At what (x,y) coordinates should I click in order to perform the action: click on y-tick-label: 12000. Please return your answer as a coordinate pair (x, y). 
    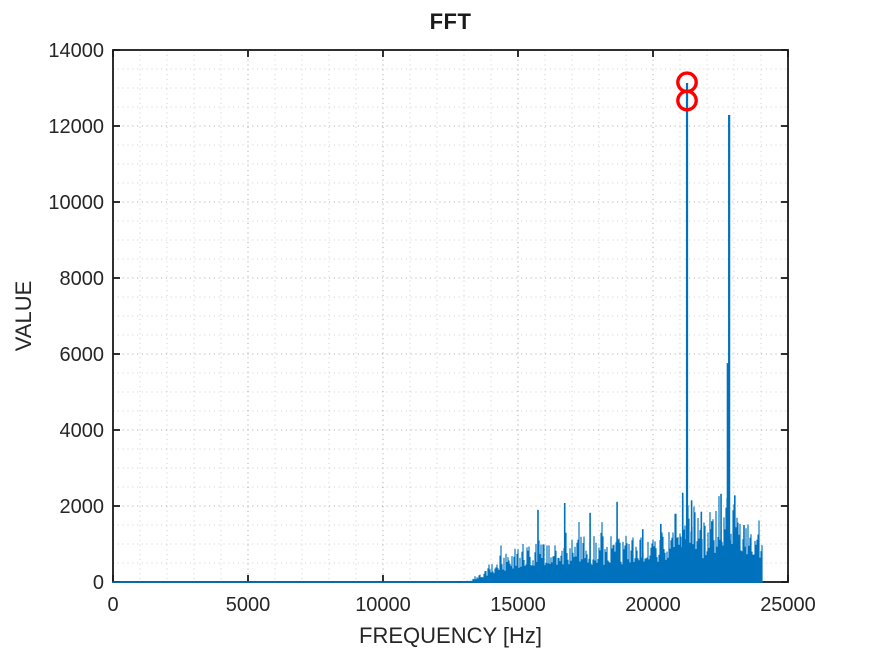
    Looking at the image, I should click on (76, 127).